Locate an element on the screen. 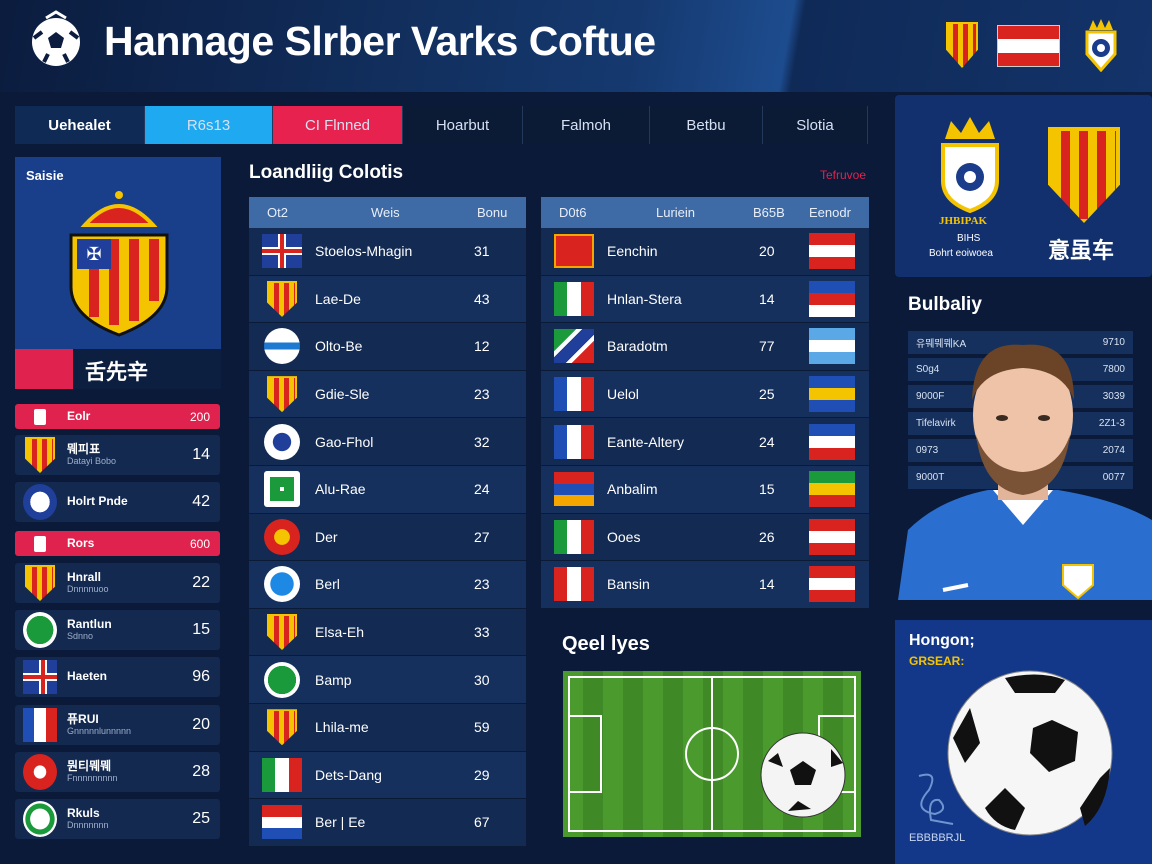 The width and height of the screenshot is (1152, 864). column-header: Luriein is located at coordinates (676, 212).